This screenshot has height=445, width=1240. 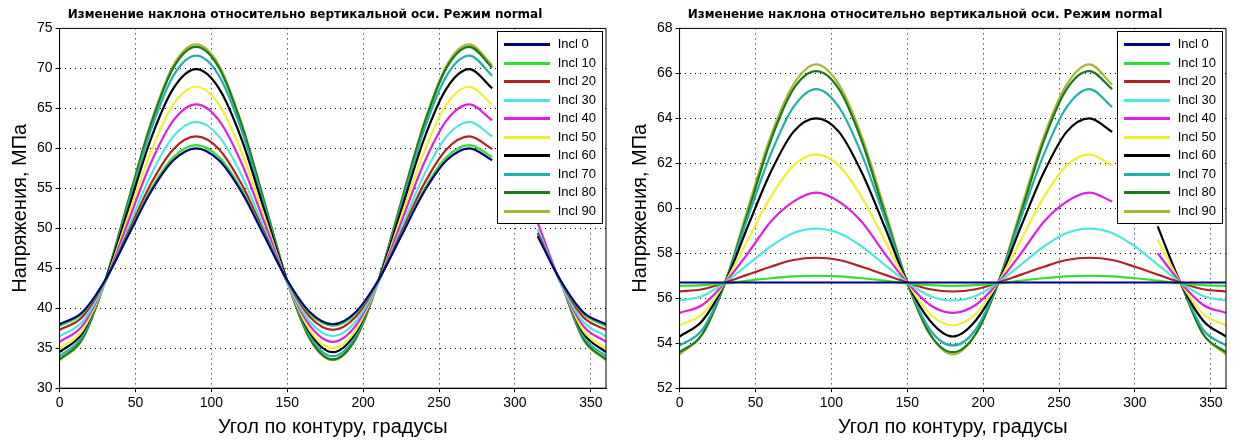 I want to click on y-tick-label: 56, so click(x=664, y=297).